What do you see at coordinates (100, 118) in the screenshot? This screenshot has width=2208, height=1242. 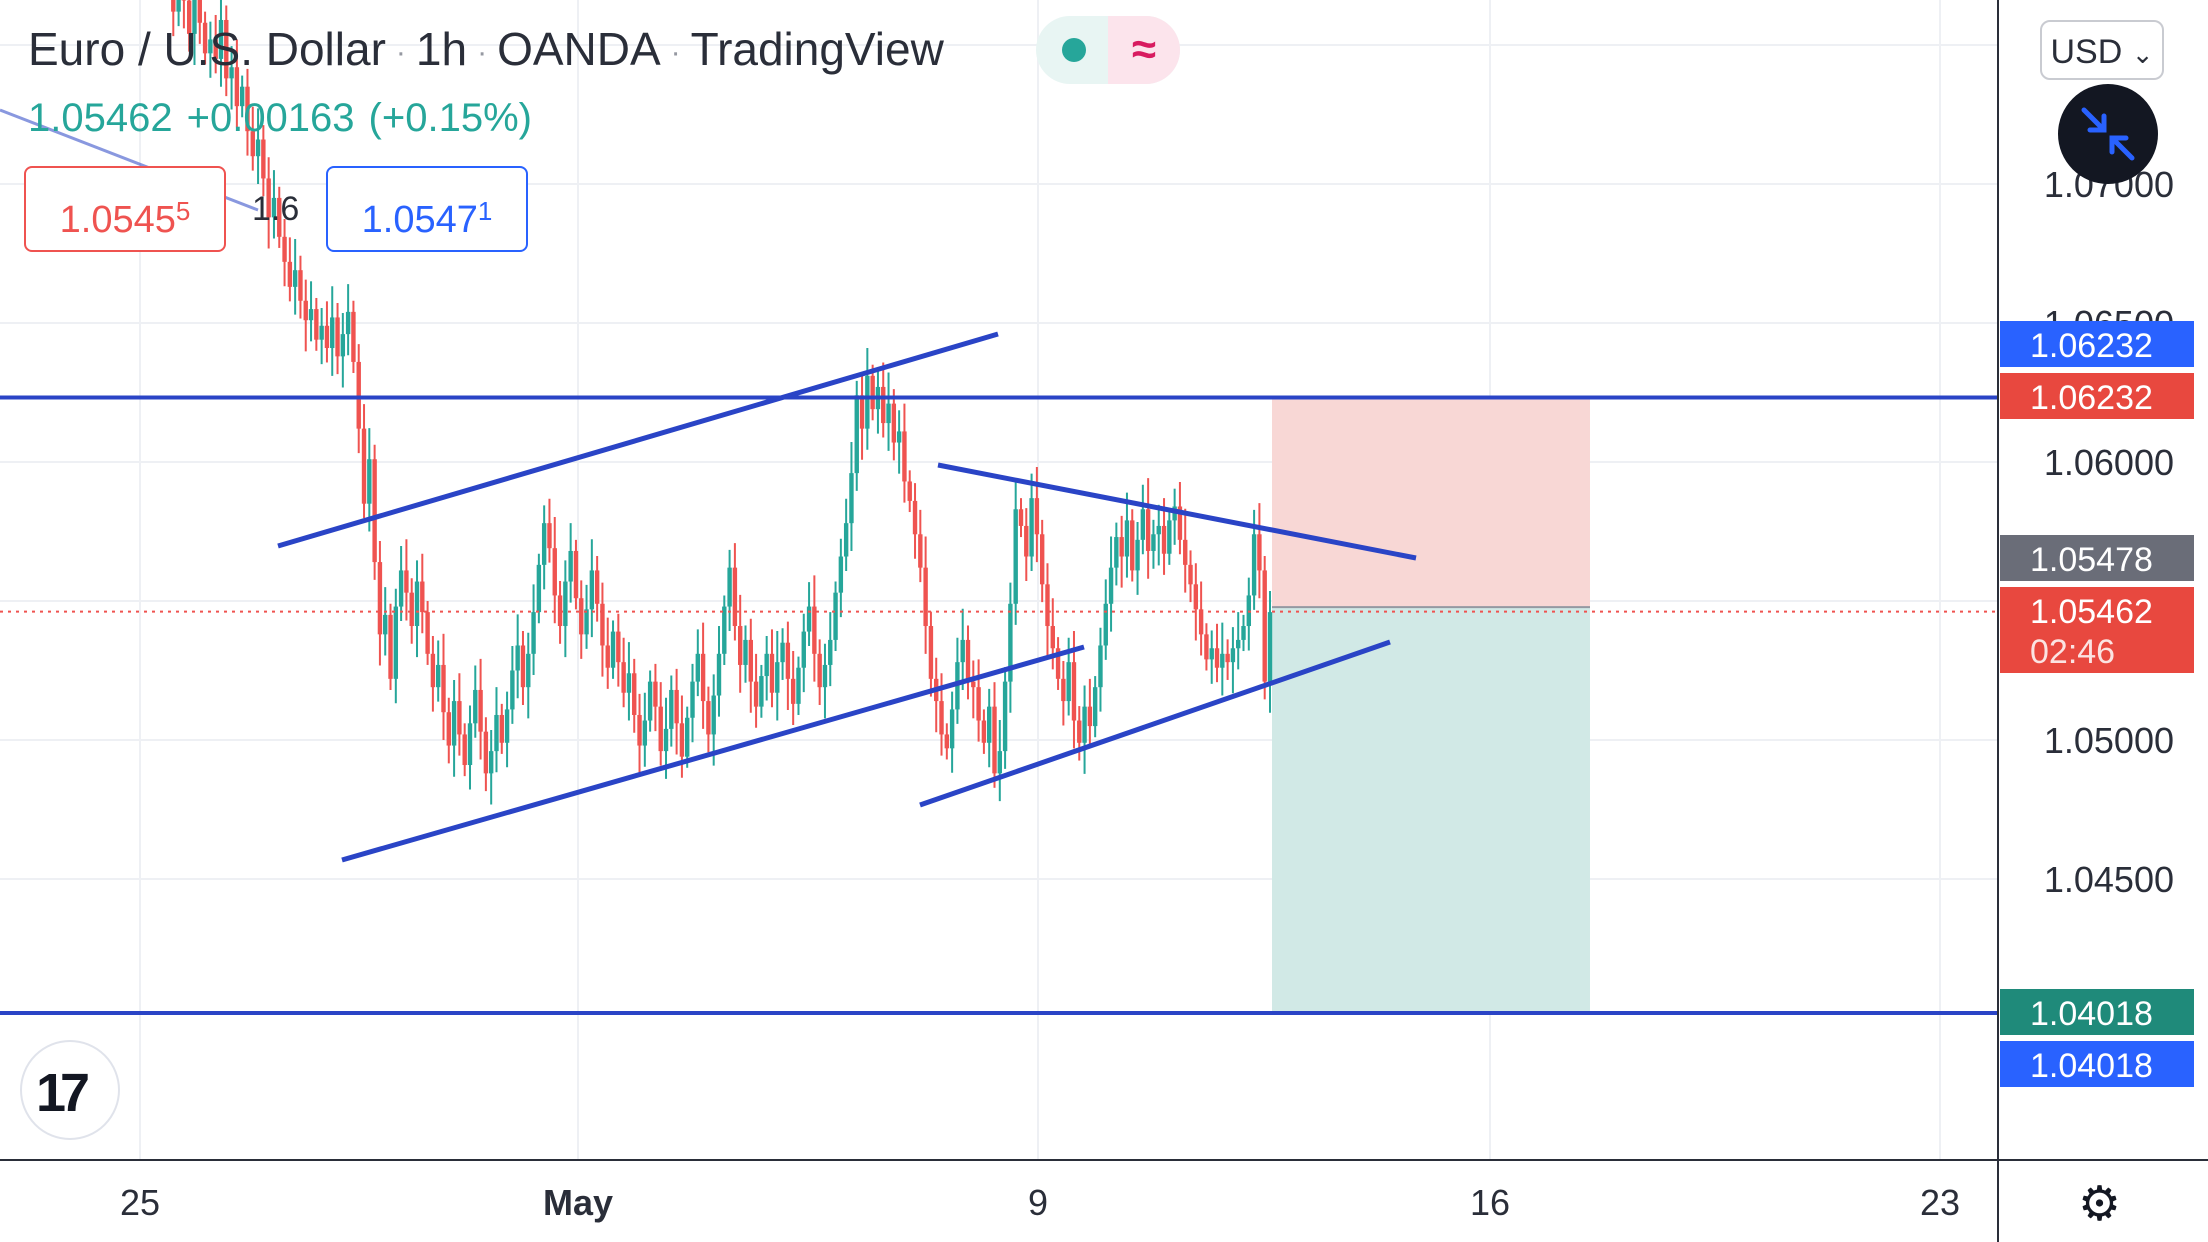 I see `last-price: 1.05462` at bounding box center [100, 118].